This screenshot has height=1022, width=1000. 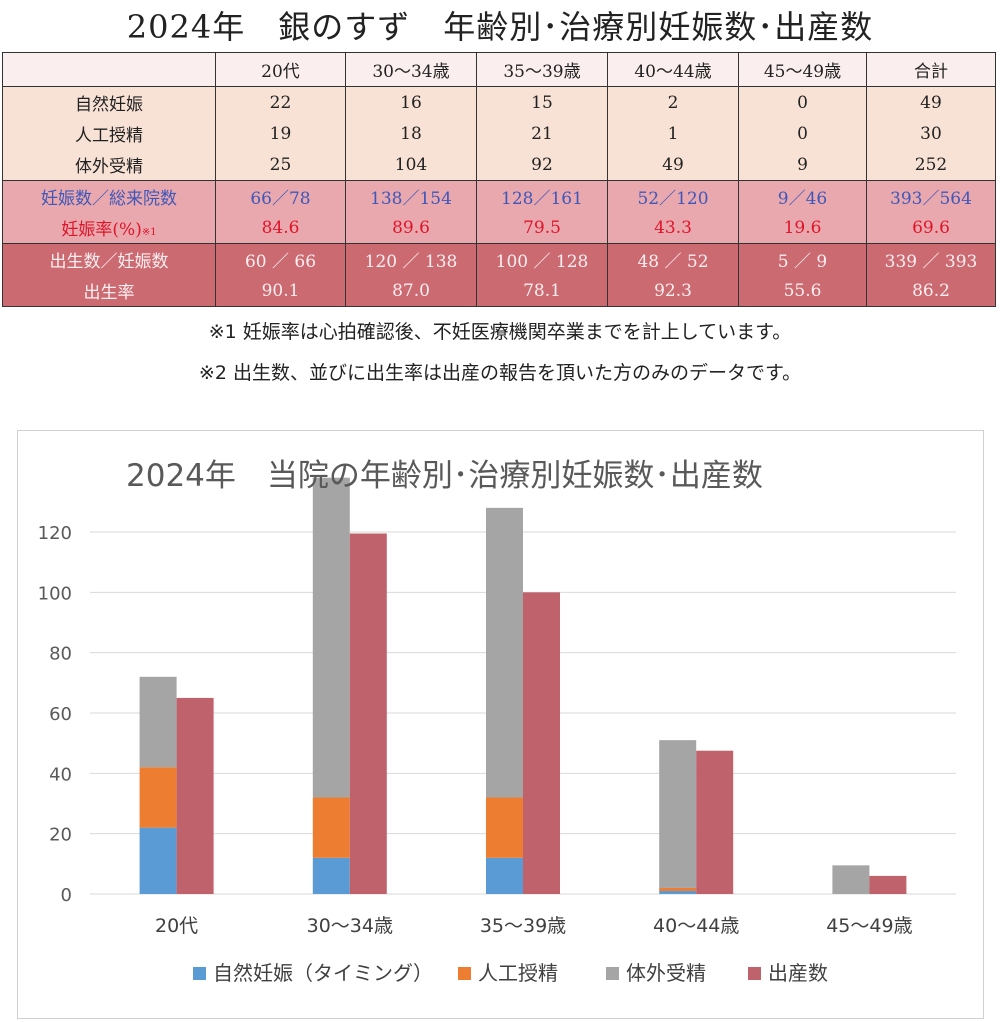 What do you see at coordinates (60, 654) in the screenshot?
I see `y-tick-label: 80` at bounding box center [60, 654].